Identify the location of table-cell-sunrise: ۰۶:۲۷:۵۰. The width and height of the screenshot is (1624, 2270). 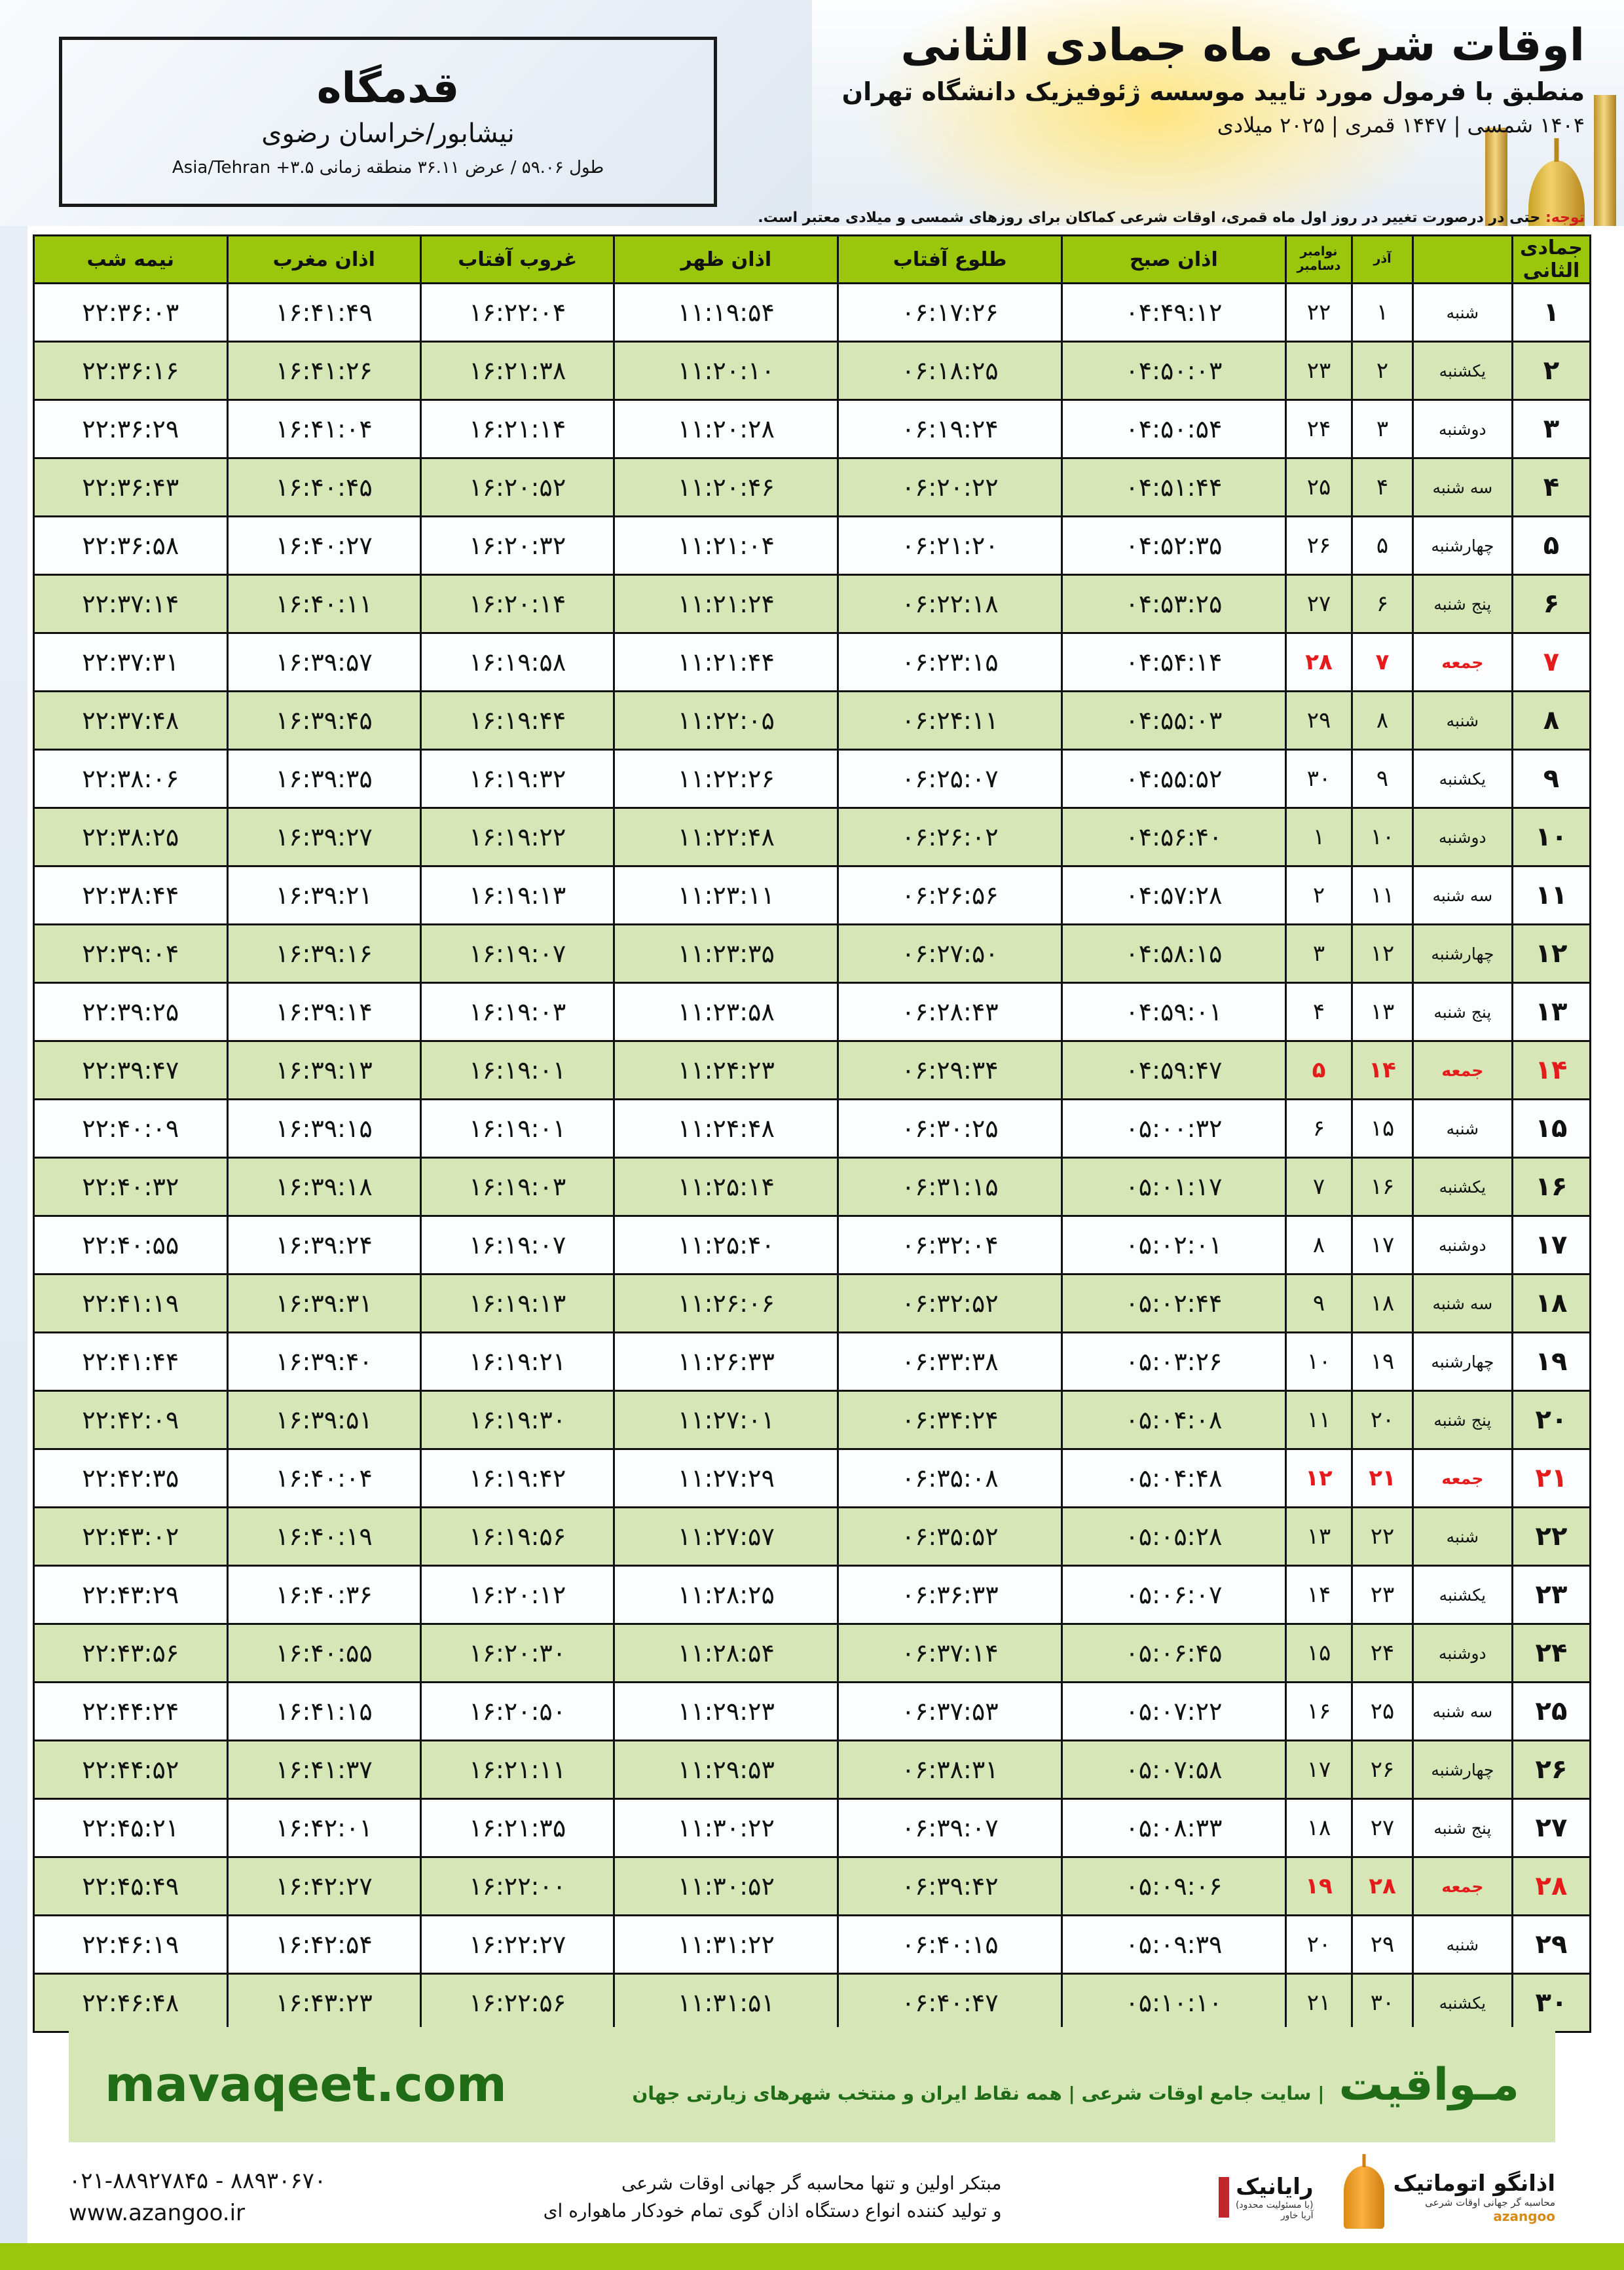
(950, 953).